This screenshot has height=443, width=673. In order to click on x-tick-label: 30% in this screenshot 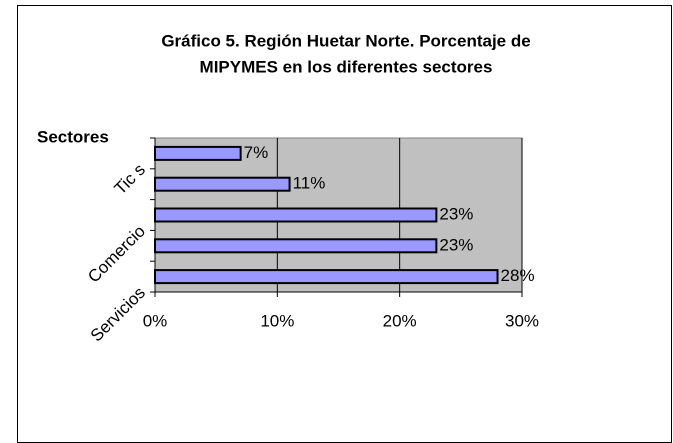, I will do `click(522, 320)`.